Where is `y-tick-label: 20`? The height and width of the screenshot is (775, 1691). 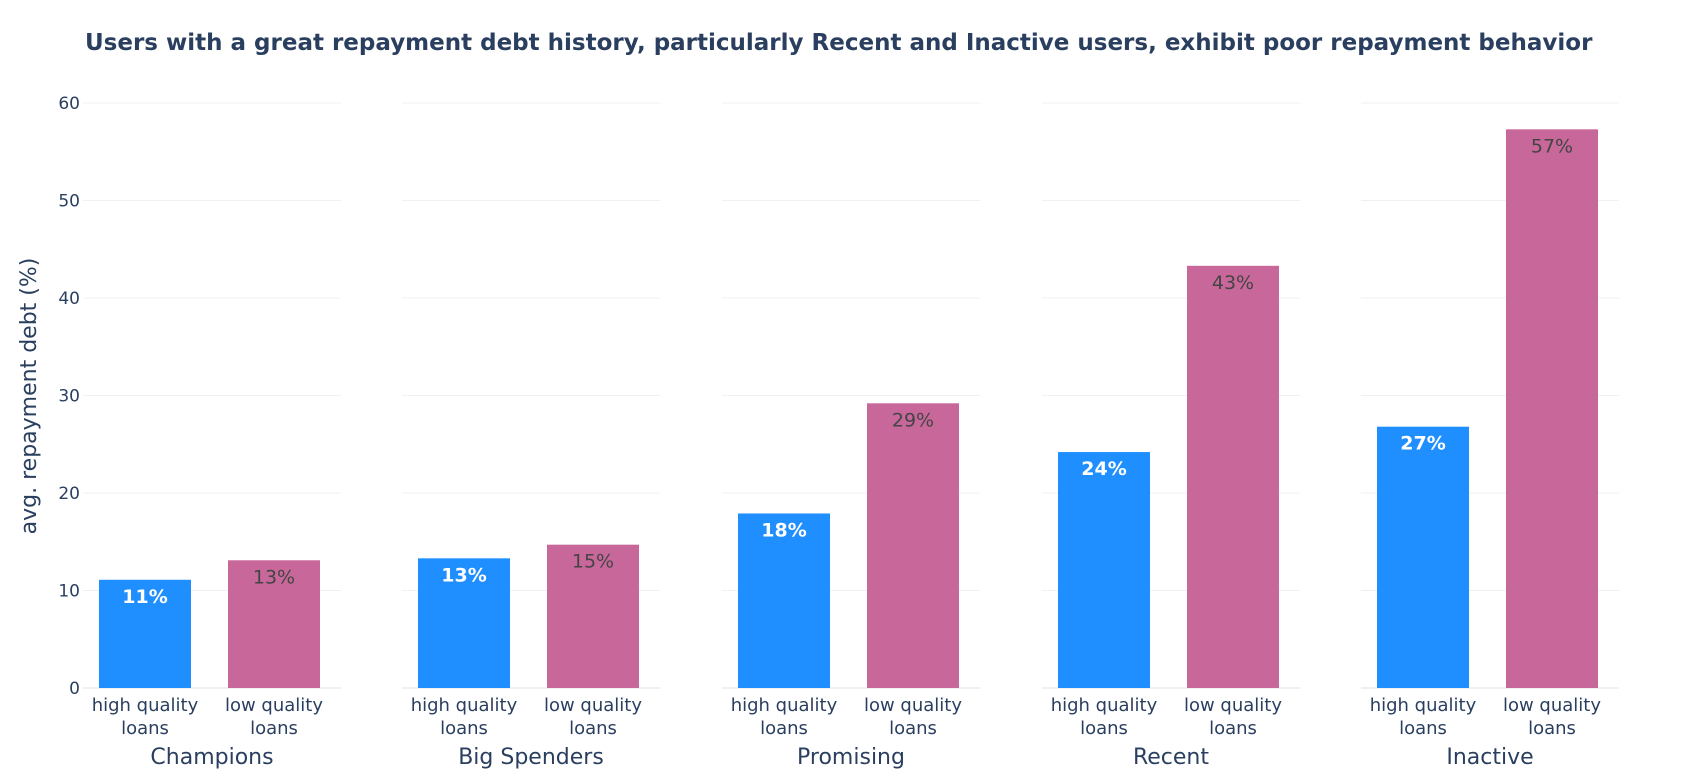
y-tick-label: 20 is located at coordinates (69, 494).